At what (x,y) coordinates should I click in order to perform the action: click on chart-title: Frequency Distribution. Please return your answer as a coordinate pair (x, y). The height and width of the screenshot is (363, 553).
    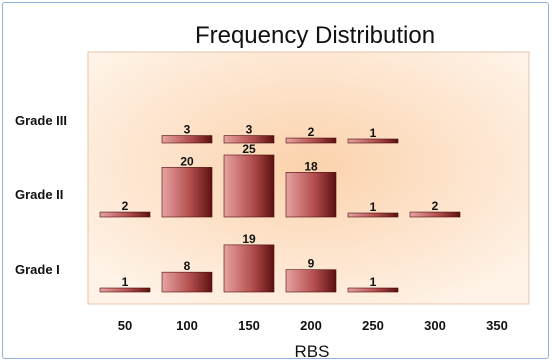
    Looking at the image, I should click on (315, 35).